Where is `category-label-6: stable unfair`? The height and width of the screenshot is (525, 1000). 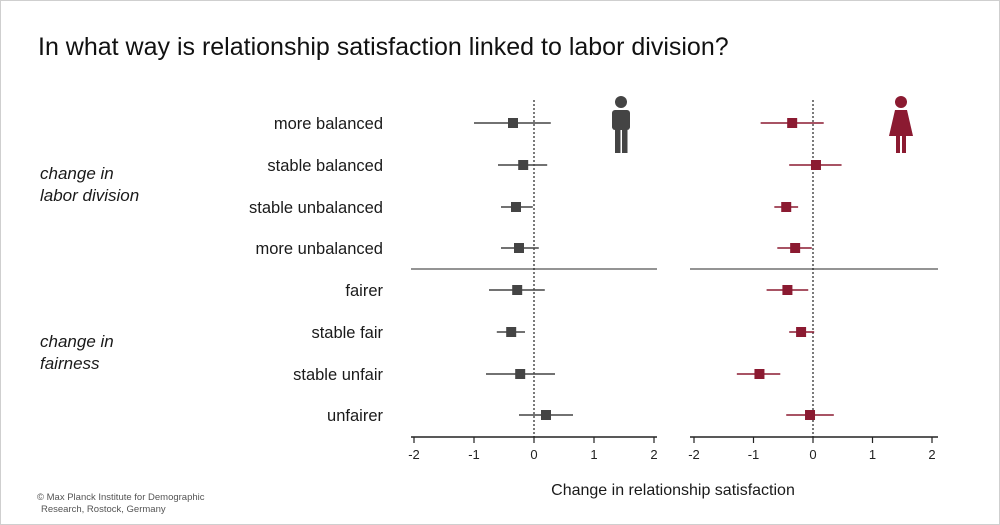
category-label-6: stable unfair is located at coordinates (338, 375).